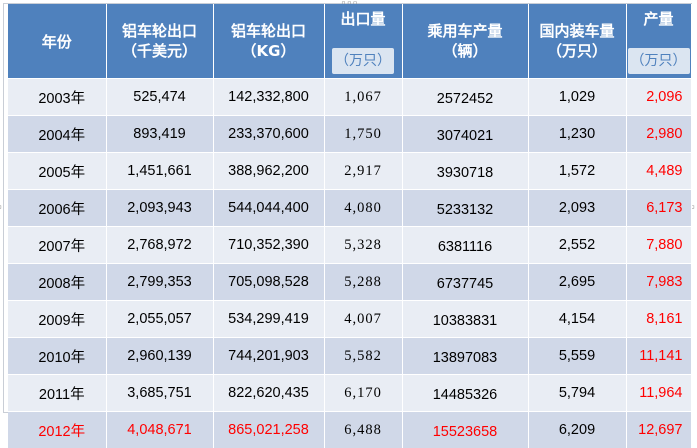 The height and width of the screenshot is (448, 697). What do you see at coordinates (658, 134) in the screenshot?
I see `cell-production: 2,980` at bounding box center [658, 134].